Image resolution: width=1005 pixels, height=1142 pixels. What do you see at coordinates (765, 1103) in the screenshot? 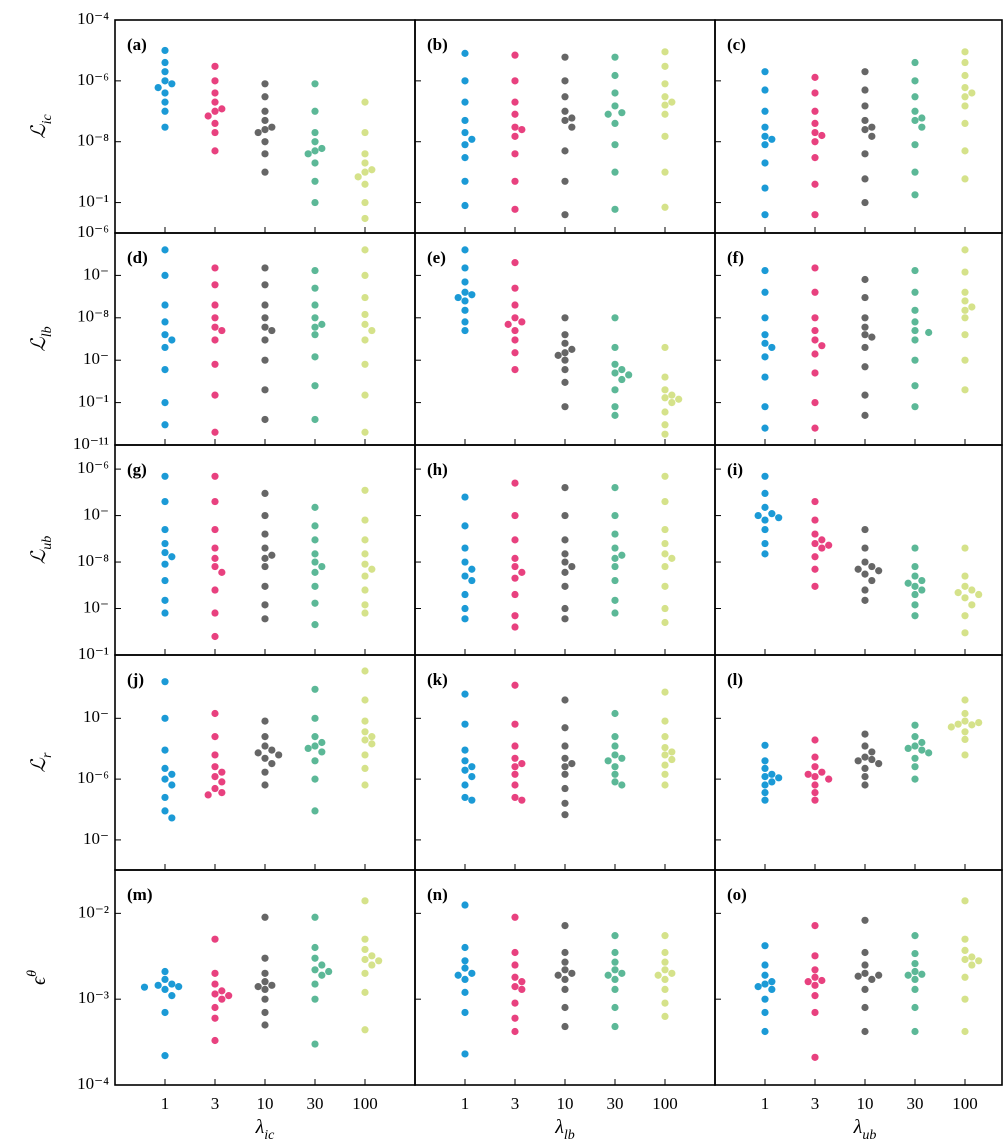
I see `x-tick-label: 1` at bounding box center [765, 1103].